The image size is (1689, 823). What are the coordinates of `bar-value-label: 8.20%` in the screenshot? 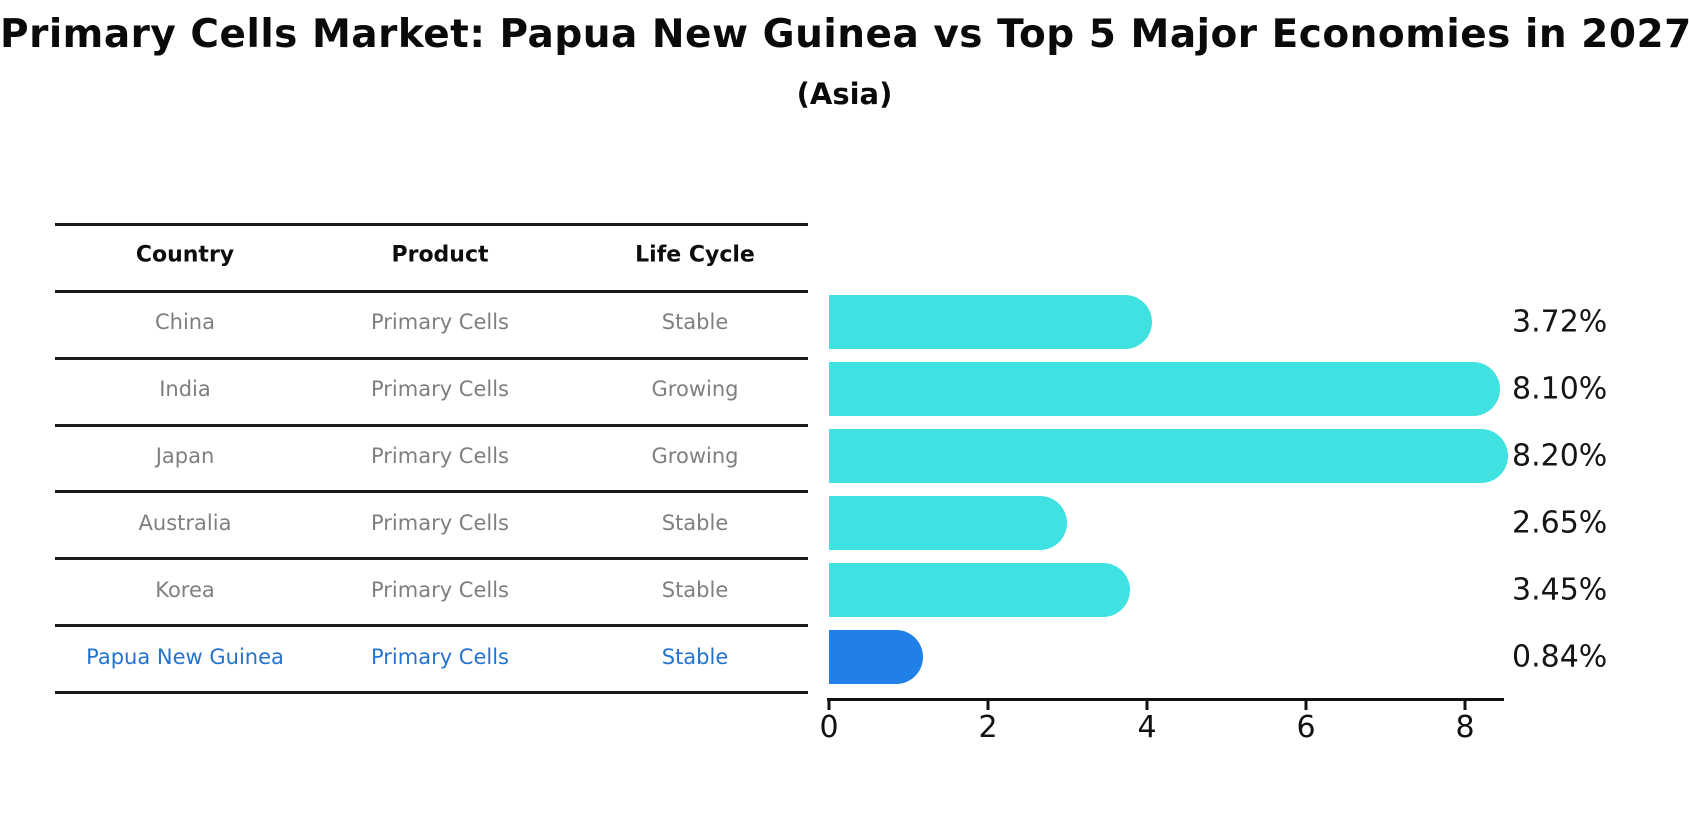 It's located at (1560, 456).